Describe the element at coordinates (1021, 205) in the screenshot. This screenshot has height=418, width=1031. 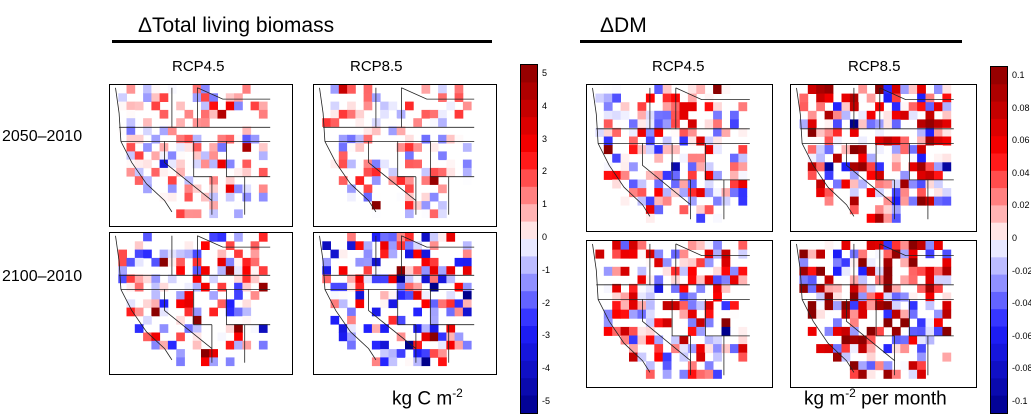
I see `colorbar-tick-label: 0.02` at that location.